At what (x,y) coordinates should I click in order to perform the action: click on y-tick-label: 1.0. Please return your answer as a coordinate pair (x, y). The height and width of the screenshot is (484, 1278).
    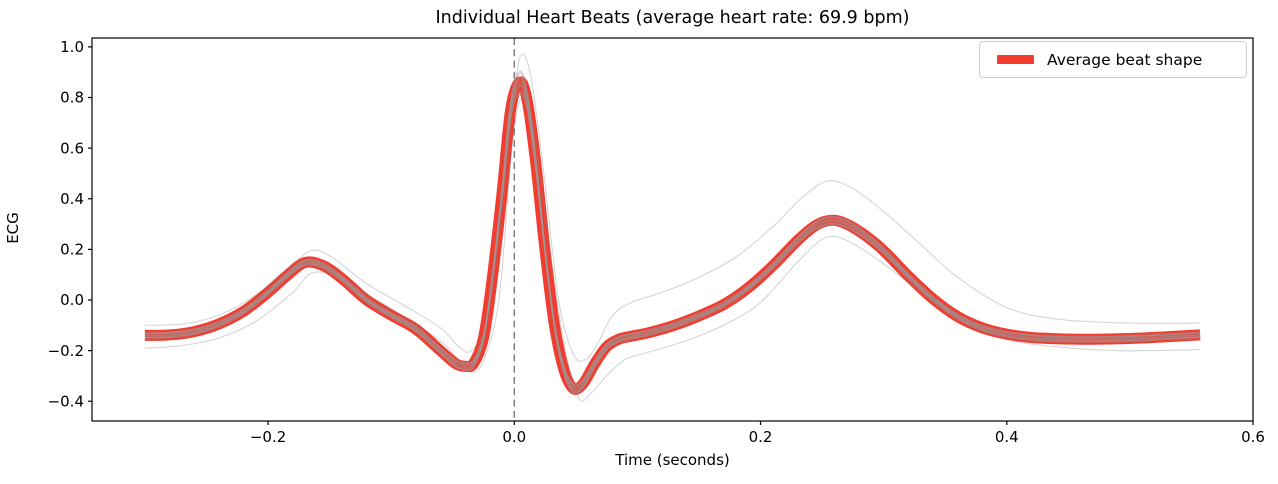
    Looking at the image, I should click on (72, 47).